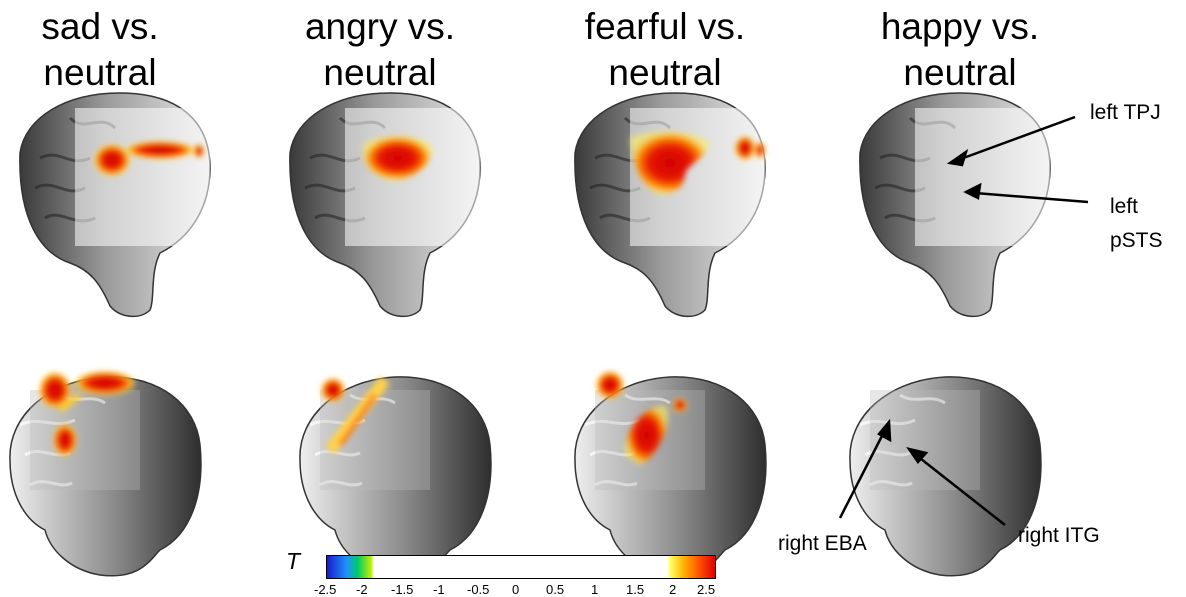 This screenshot has height=597, width=1186. What do you see at coordinates (105, 474) in the screenshot?
I see `brain-bottom-sad` at bounding box center [105, 474].